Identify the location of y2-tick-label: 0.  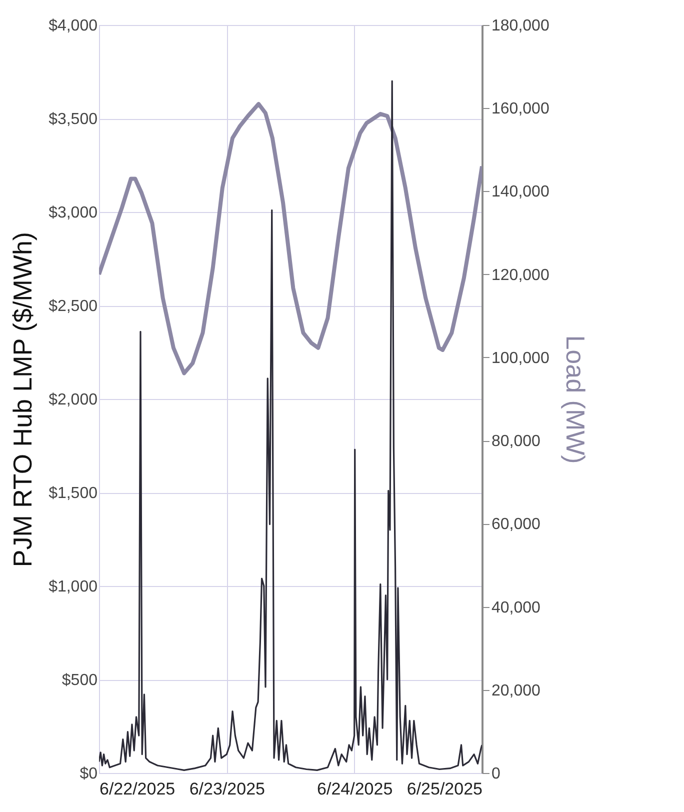
(496, 774).